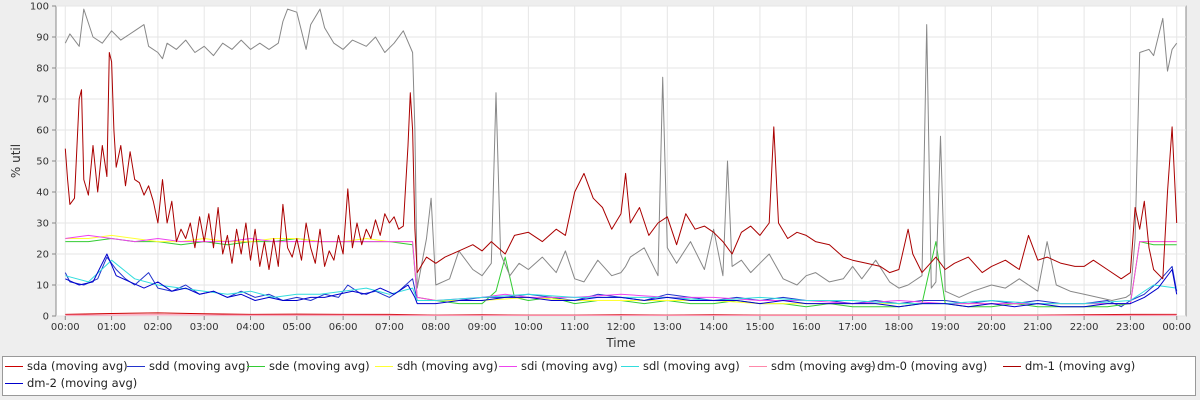  Describe the element at coordinates (1084, 327) in the screenshot. I see `x-tick-label: 22:00` at that location.